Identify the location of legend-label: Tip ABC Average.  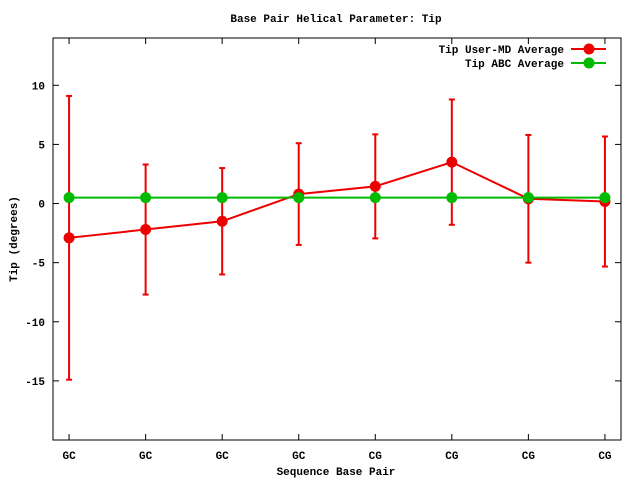
(514, 65).